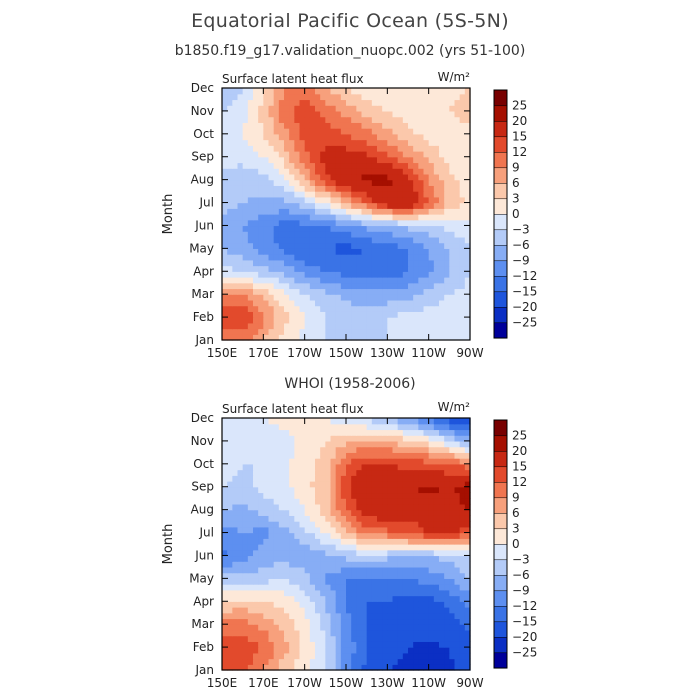 The image size is (700, 700). Describe the element at coordinates (519, 106) in the screenshot. I see `colorbar-label: 25` at that location.